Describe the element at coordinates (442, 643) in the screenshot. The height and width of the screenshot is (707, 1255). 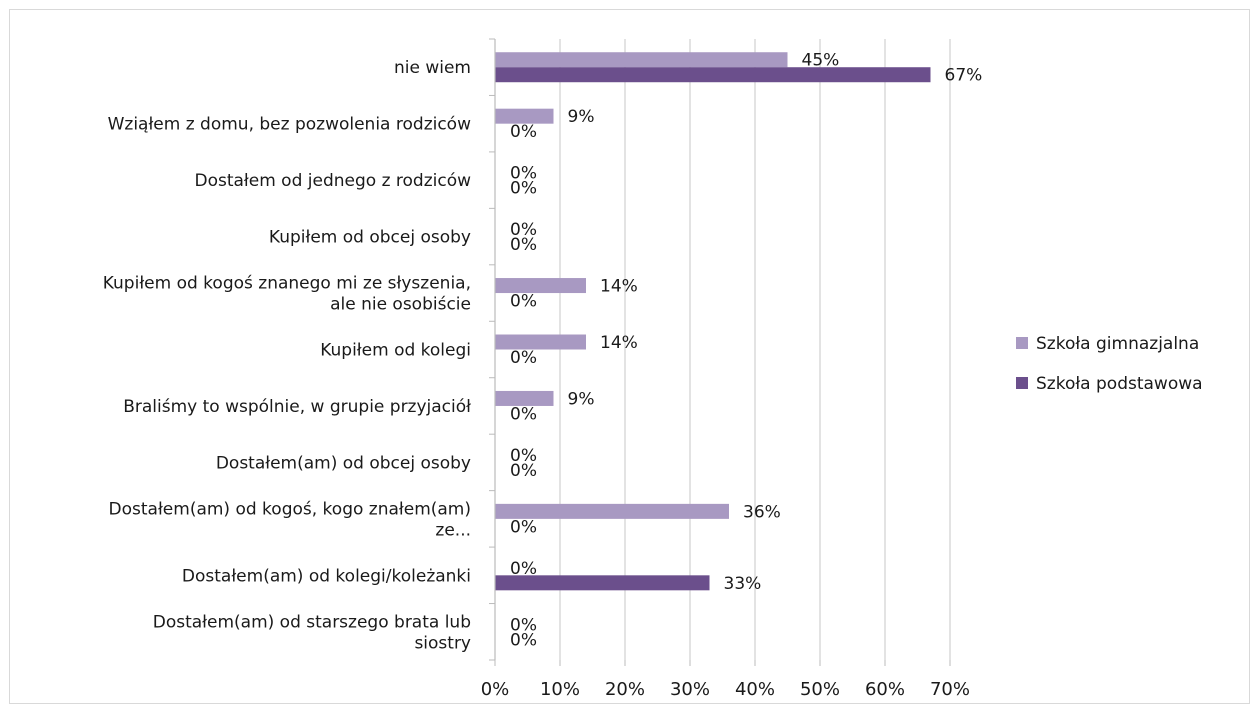
I see `category-label: siostry` at that location.